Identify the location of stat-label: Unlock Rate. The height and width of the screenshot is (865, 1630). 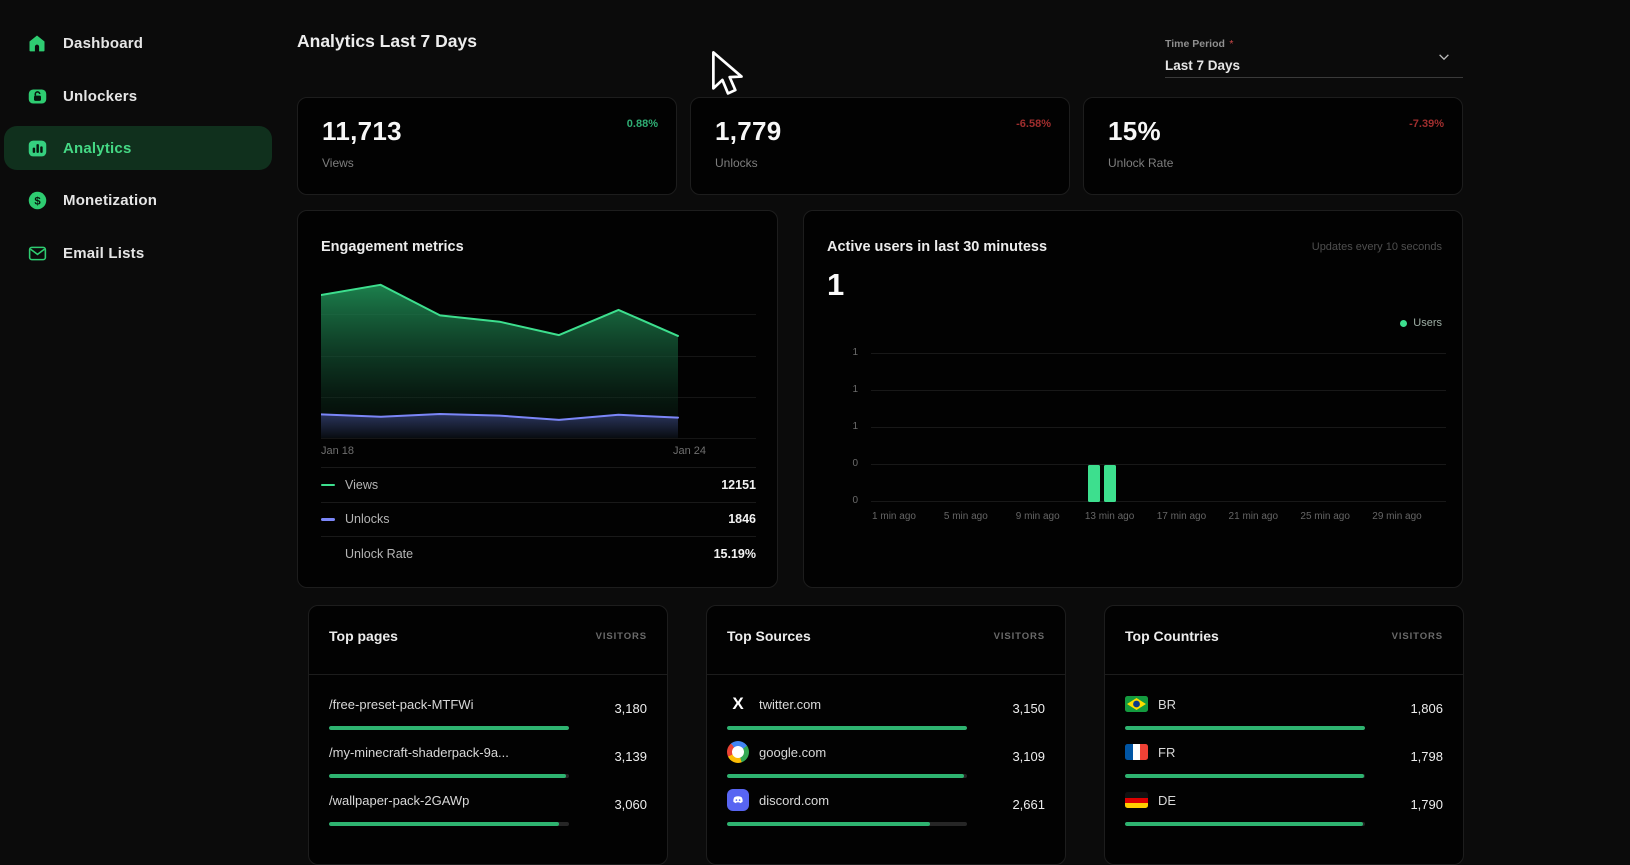
(1141, 163).